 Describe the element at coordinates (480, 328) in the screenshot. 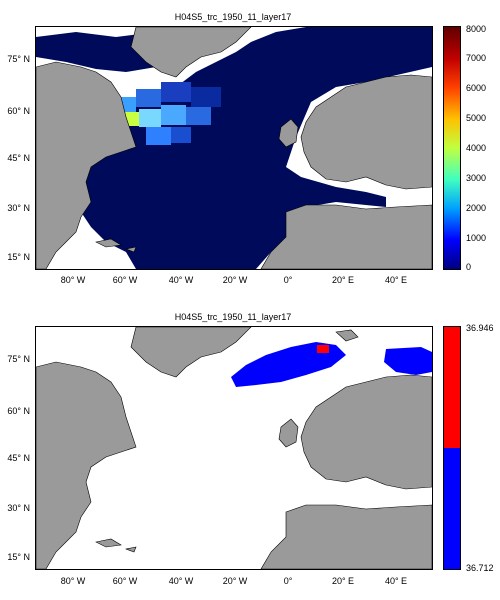

I see `colorbar-tick: 36.946` at that location.